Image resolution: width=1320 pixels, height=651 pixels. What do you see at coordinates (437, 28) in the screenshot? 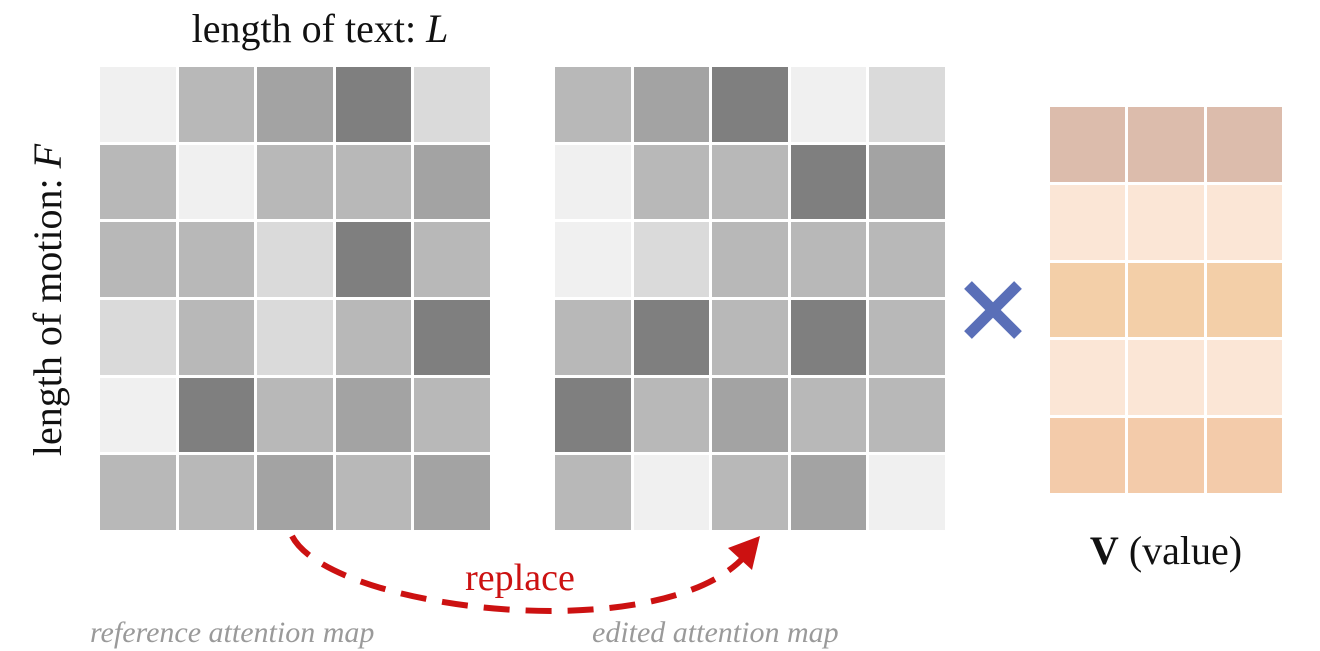
I see `text-length-variable: L` at bounding box center [437, 28].